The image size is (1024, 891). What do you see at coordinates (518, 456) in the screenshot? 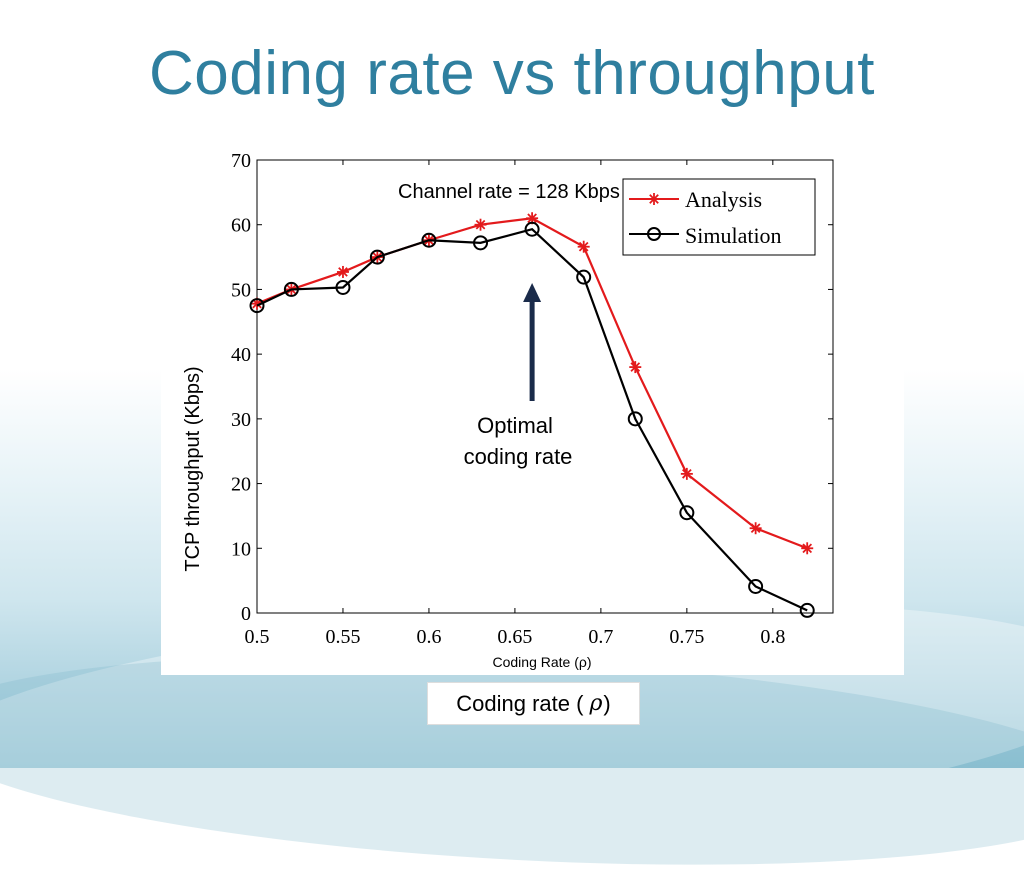
I see `optimal-label-line2: coding rate` at bounding box center [518, 456].